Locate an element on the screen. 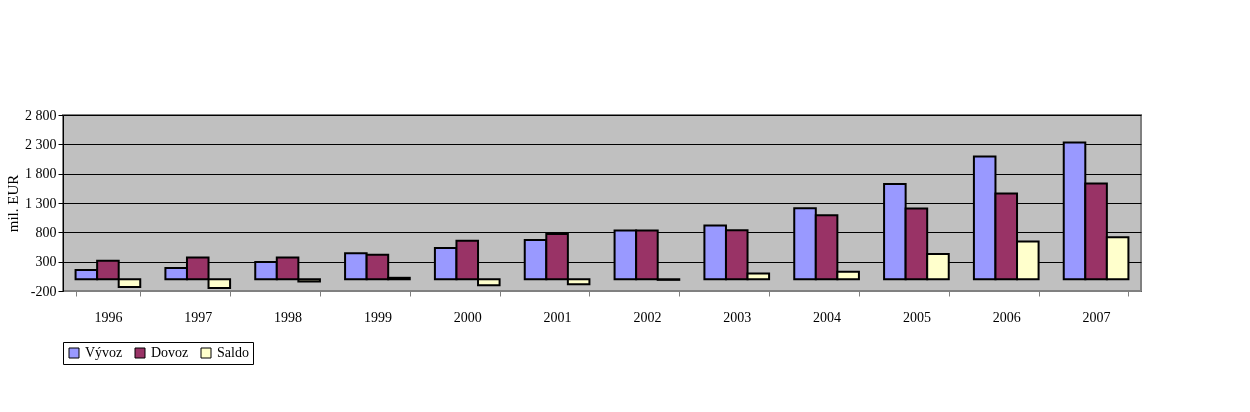  x-tick-label: 1998 is located at coordinates (288, 317).